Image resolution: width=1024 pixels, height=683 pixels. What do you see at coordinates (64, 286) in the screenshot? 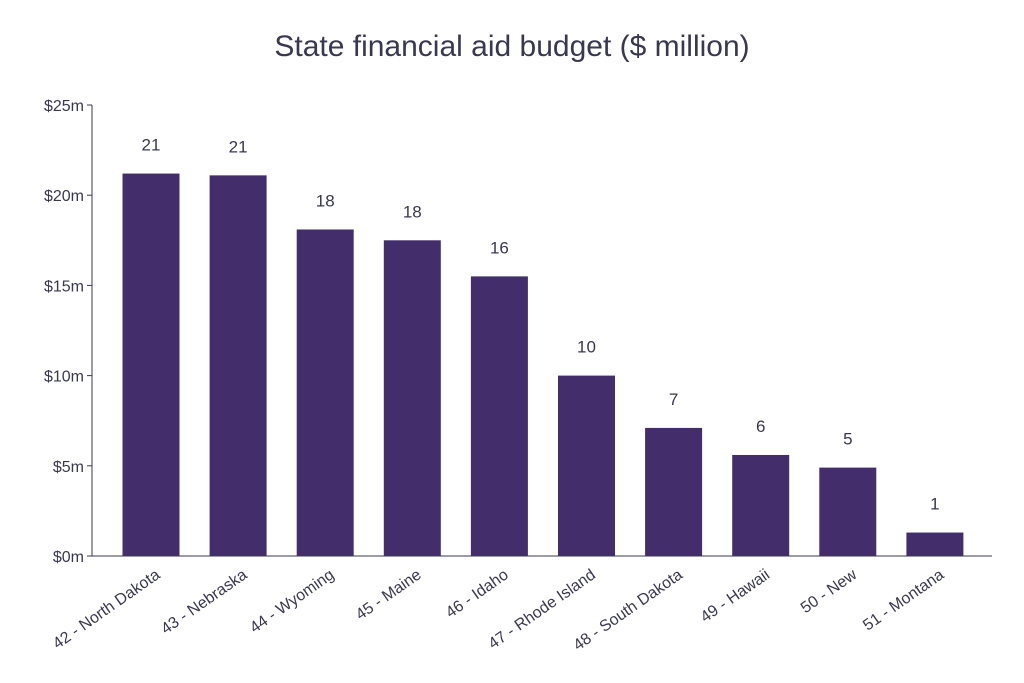
I see `y-tick-label: $15m` at bounding box center [64, 286].